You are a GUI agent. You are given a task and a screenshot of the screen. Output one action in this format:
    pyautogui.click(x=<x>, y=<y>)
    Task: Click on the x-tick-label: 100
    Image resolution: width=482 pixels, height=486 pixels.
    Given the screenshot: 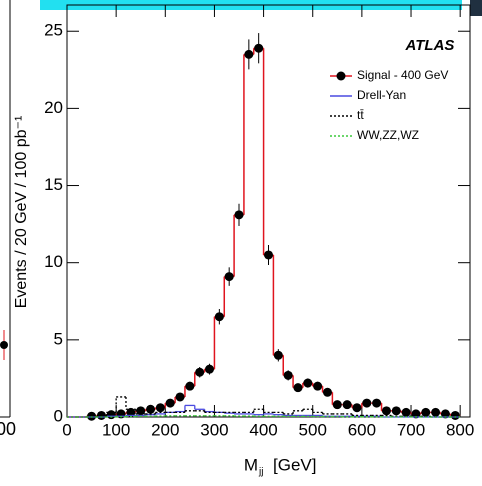 What is the action you would take?
    pyautogui.click(x=116, y=429)
    